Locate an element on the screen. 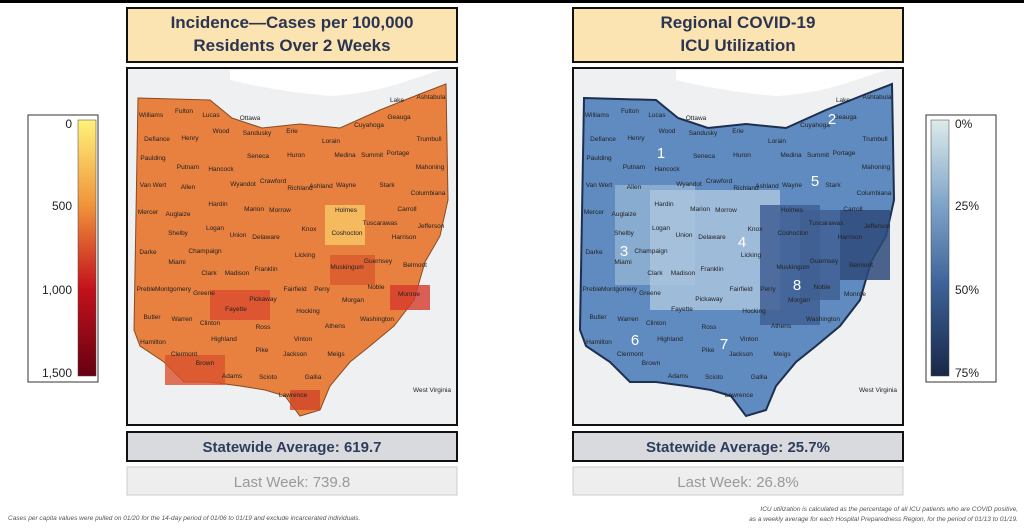  legend-label: 50% is located at coordinates (967, 290).